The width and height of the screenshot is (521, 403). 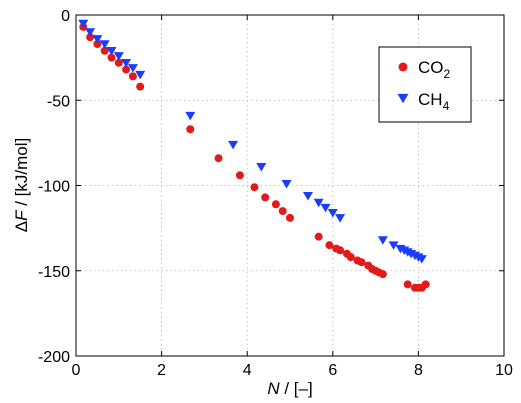 What do you see at coordinates (21, 185) in the screenshot?
I see `y-axis-label: ΔF / [kJ/mol]` at bounding box center [21, 185].